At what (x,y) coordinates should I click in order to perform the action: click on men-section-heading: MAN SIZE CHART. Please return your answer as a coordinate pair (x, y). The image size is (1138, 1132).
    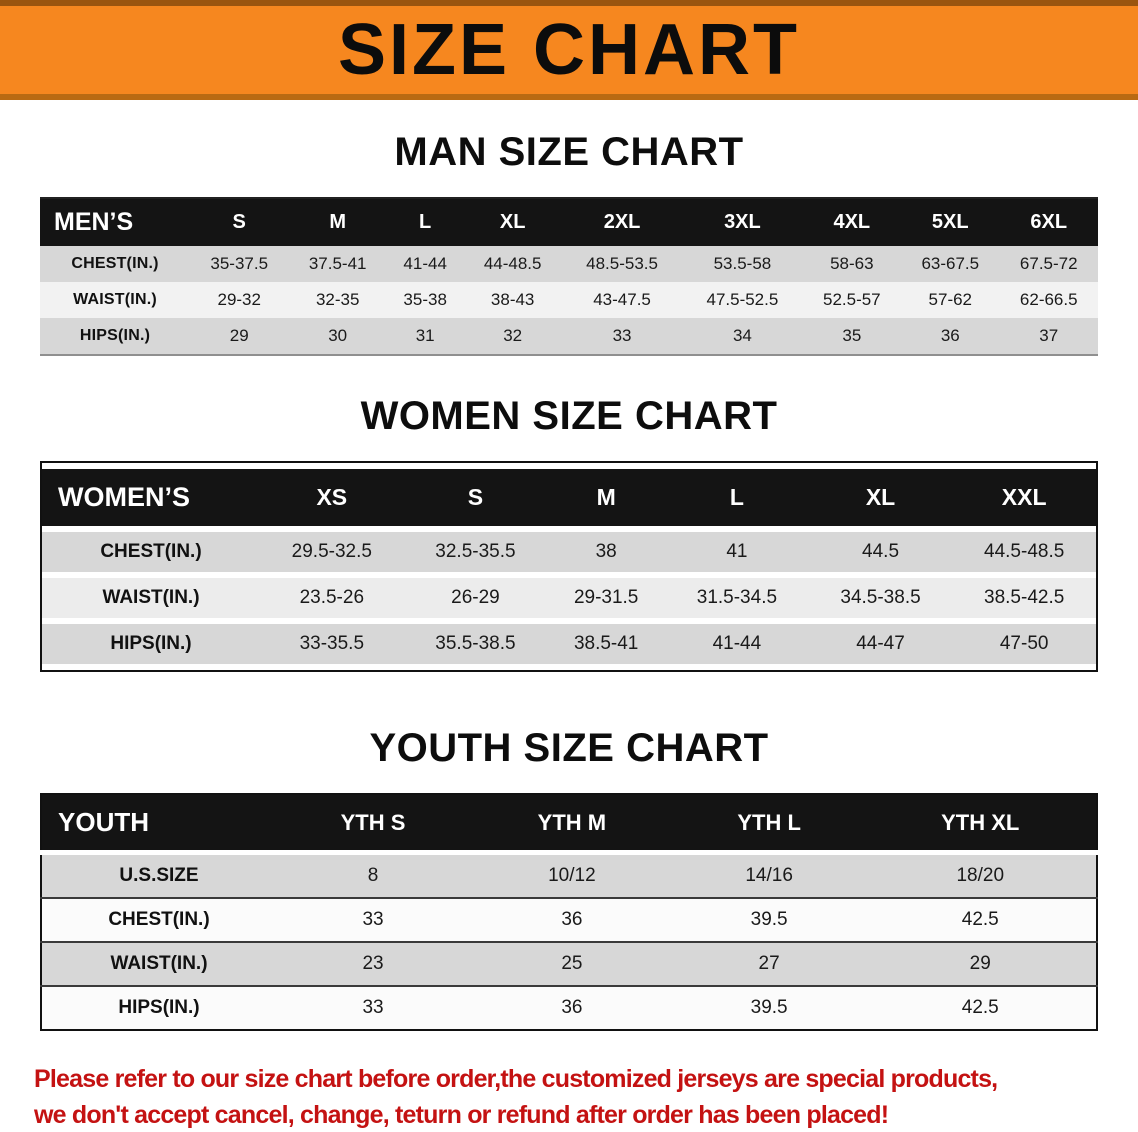
    Looking at the image, I should click on (569, 152).